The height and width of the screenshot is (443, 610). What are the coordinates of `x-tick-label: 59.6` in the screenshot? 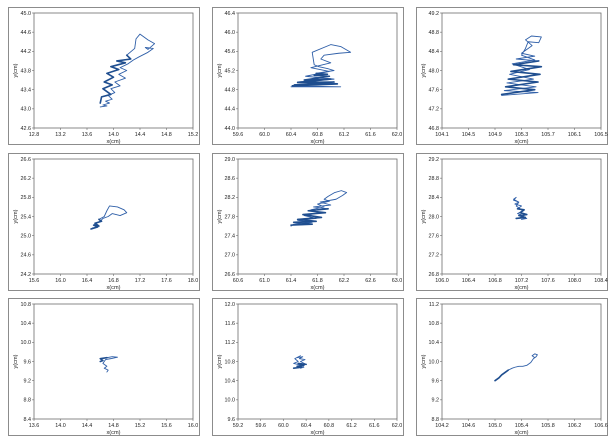 It's located at (238, 135).